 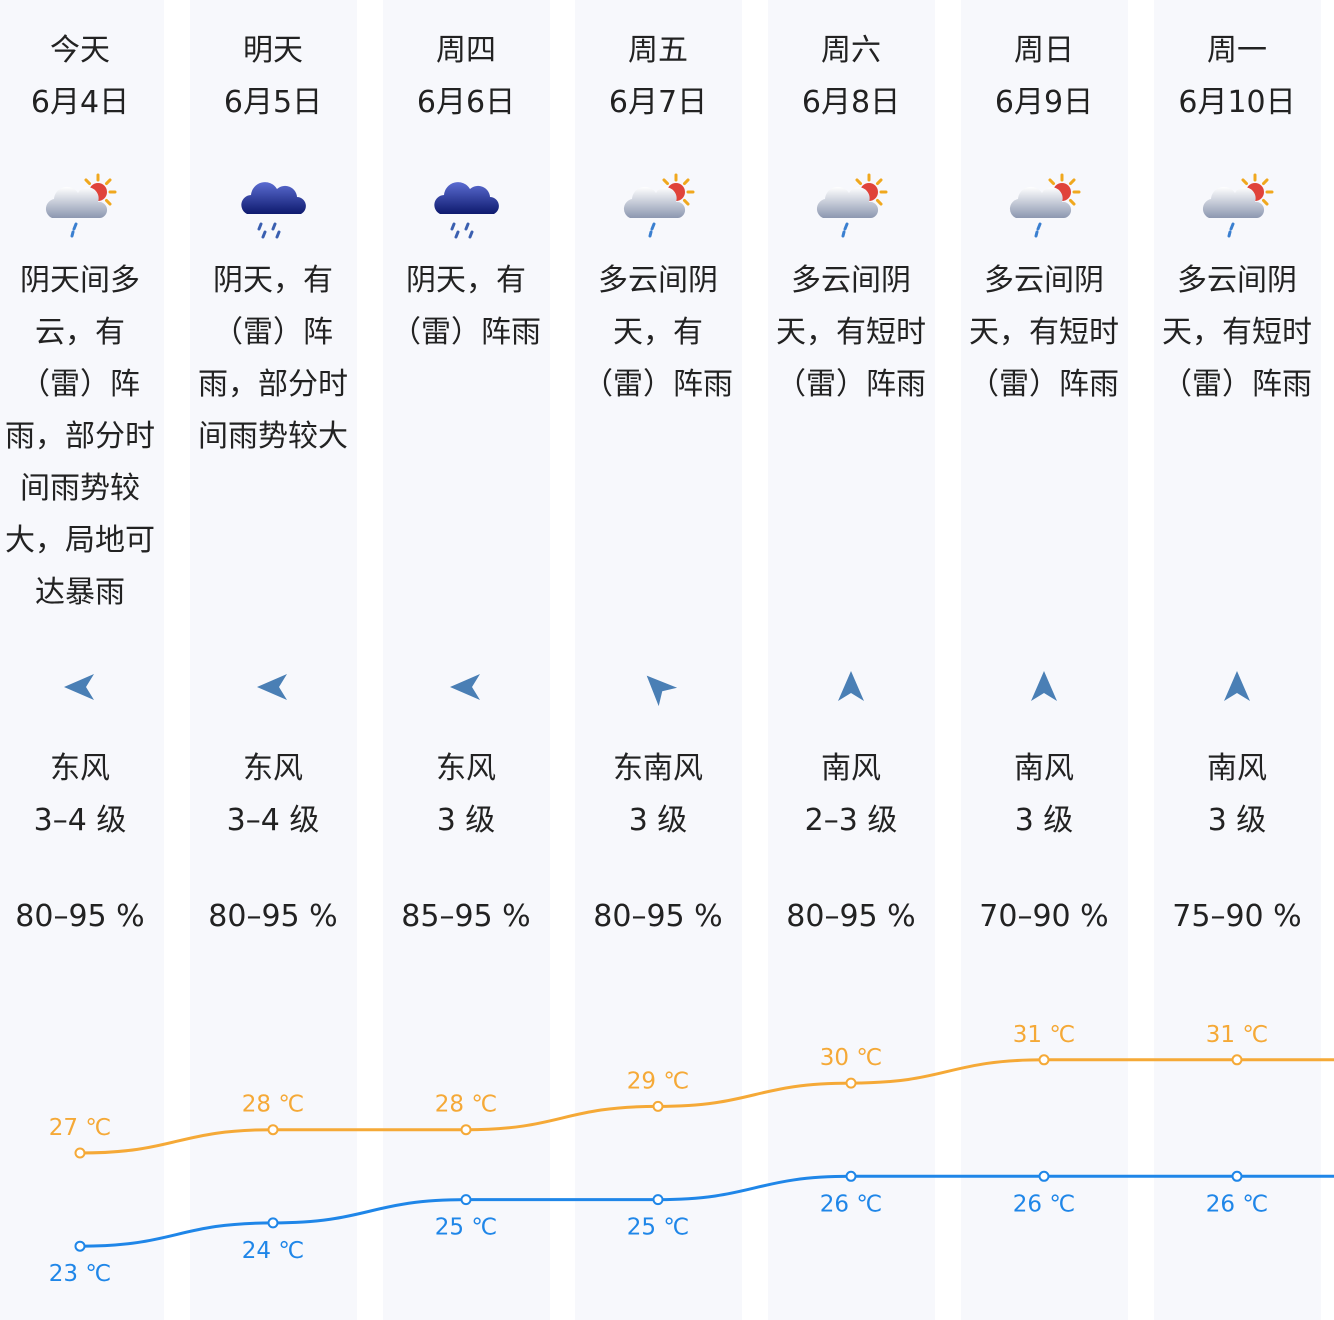 I want to click on humidity-range: 70–90 %, so click(x=1044, y=916).